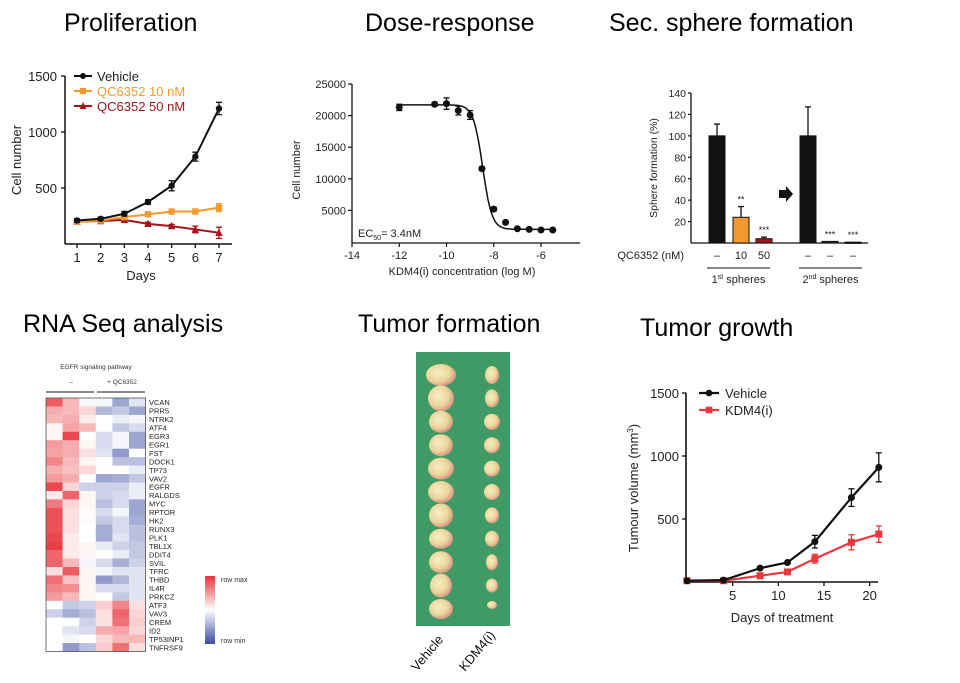 The image size is (960, 683). Describe the element at coordinates (808, 256) in the screenshot. I see `x-category-label: –` at that location.